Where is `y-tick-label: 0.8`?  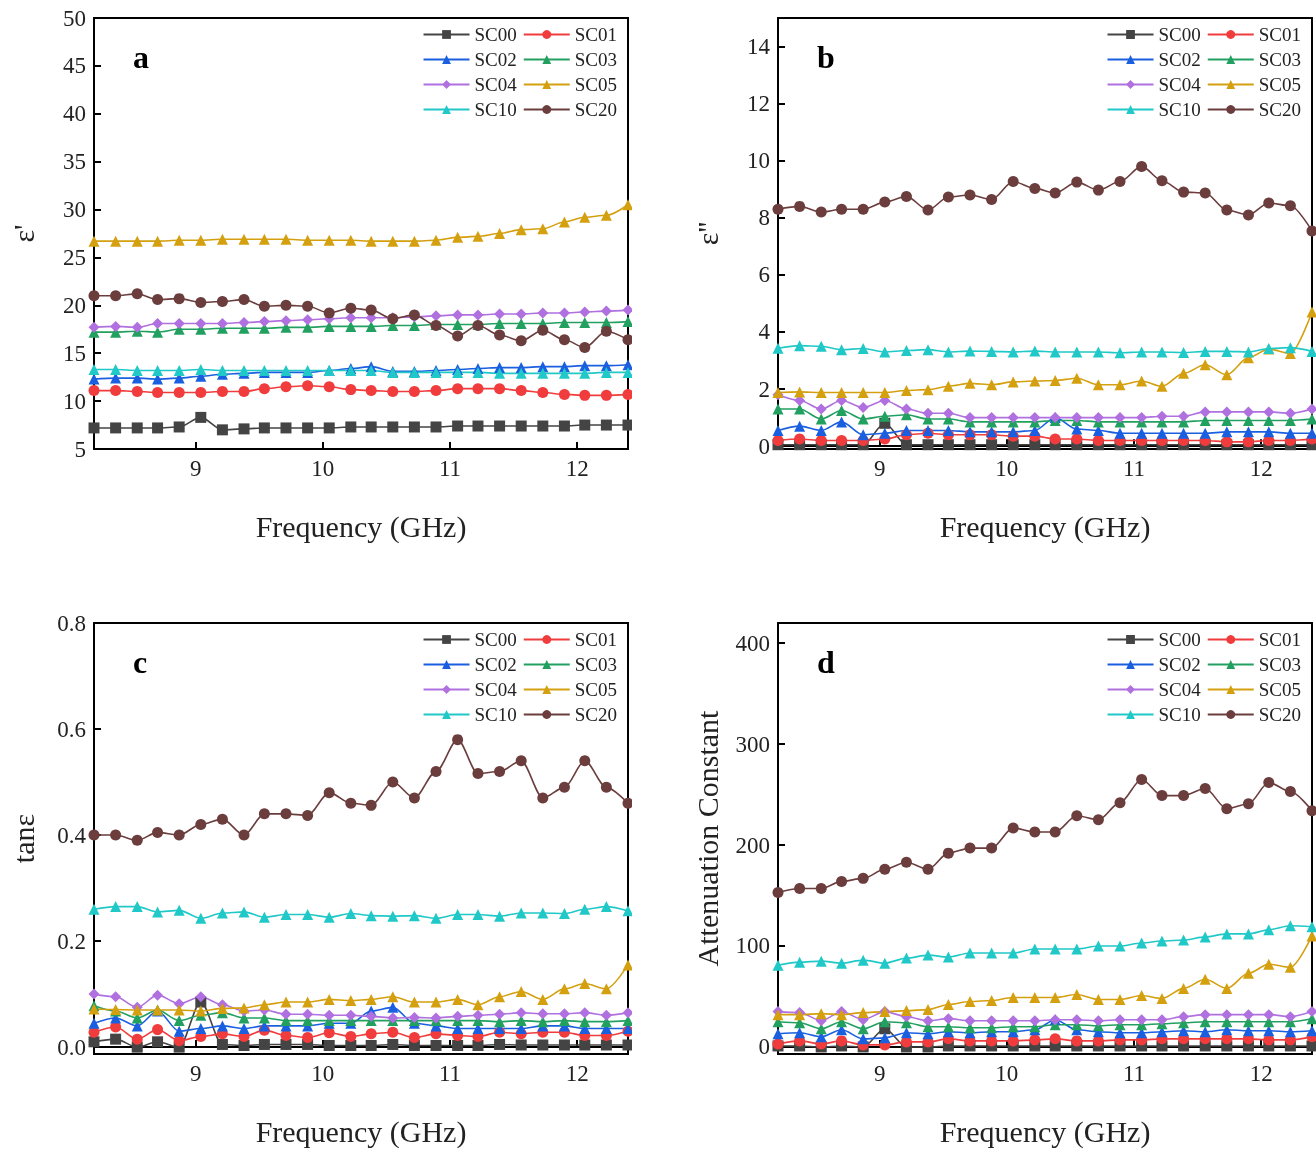
y-tick-label: 0.8 is located at coordinates (71, 623).